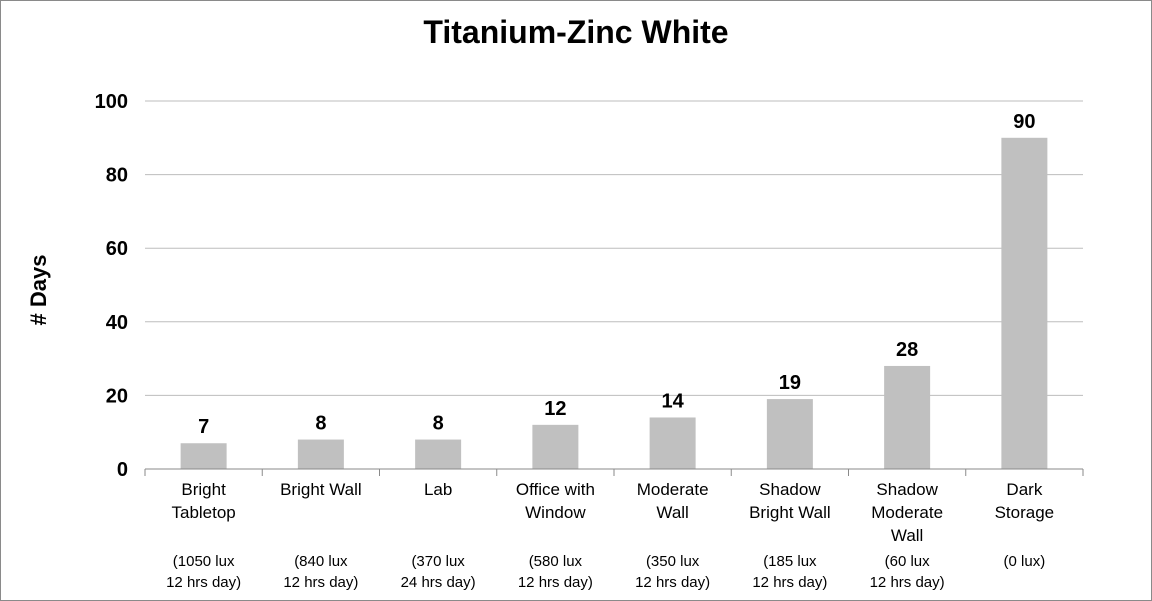 Image resolution: width=1152 pixels, height=601 pixels. What do you see at coordinates (111, 286) in the screenshot?
I see `y-tick-labels: 0 20 40 60 80 100` at bounding box center [111, 286].